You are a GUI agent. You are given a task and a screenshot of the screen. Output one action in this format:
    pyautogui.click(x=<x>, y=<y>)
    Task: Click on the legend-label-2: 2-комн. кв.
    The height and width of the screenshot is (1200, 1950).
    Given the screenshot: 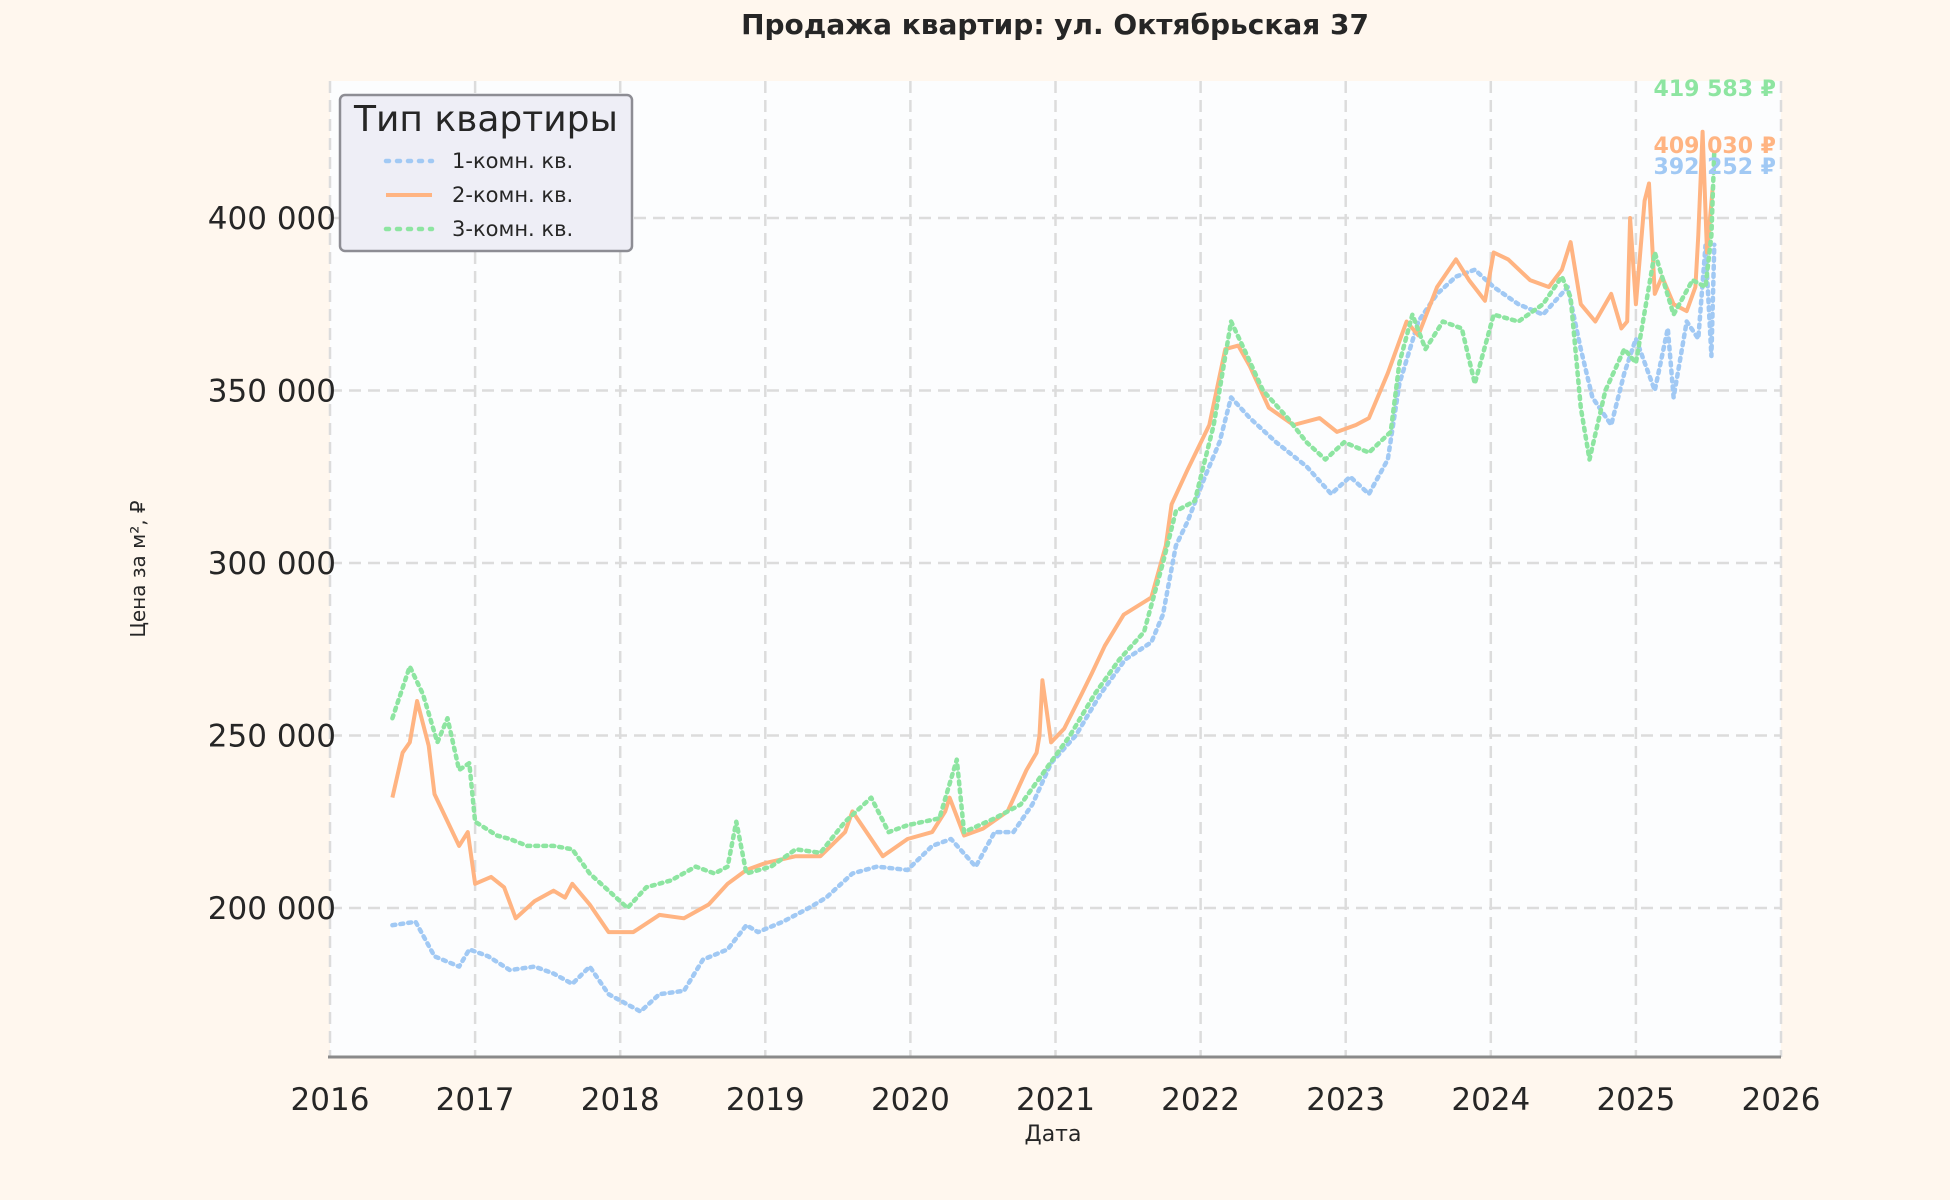 What is the action you would take?
    pyautogui.click(x=512, y=195)
    